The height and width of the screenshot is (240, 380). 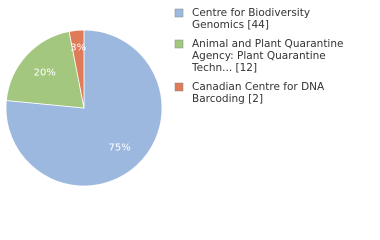 I want to click on legend-label: Centre for Biodiversity, so click(x=251, y=13).